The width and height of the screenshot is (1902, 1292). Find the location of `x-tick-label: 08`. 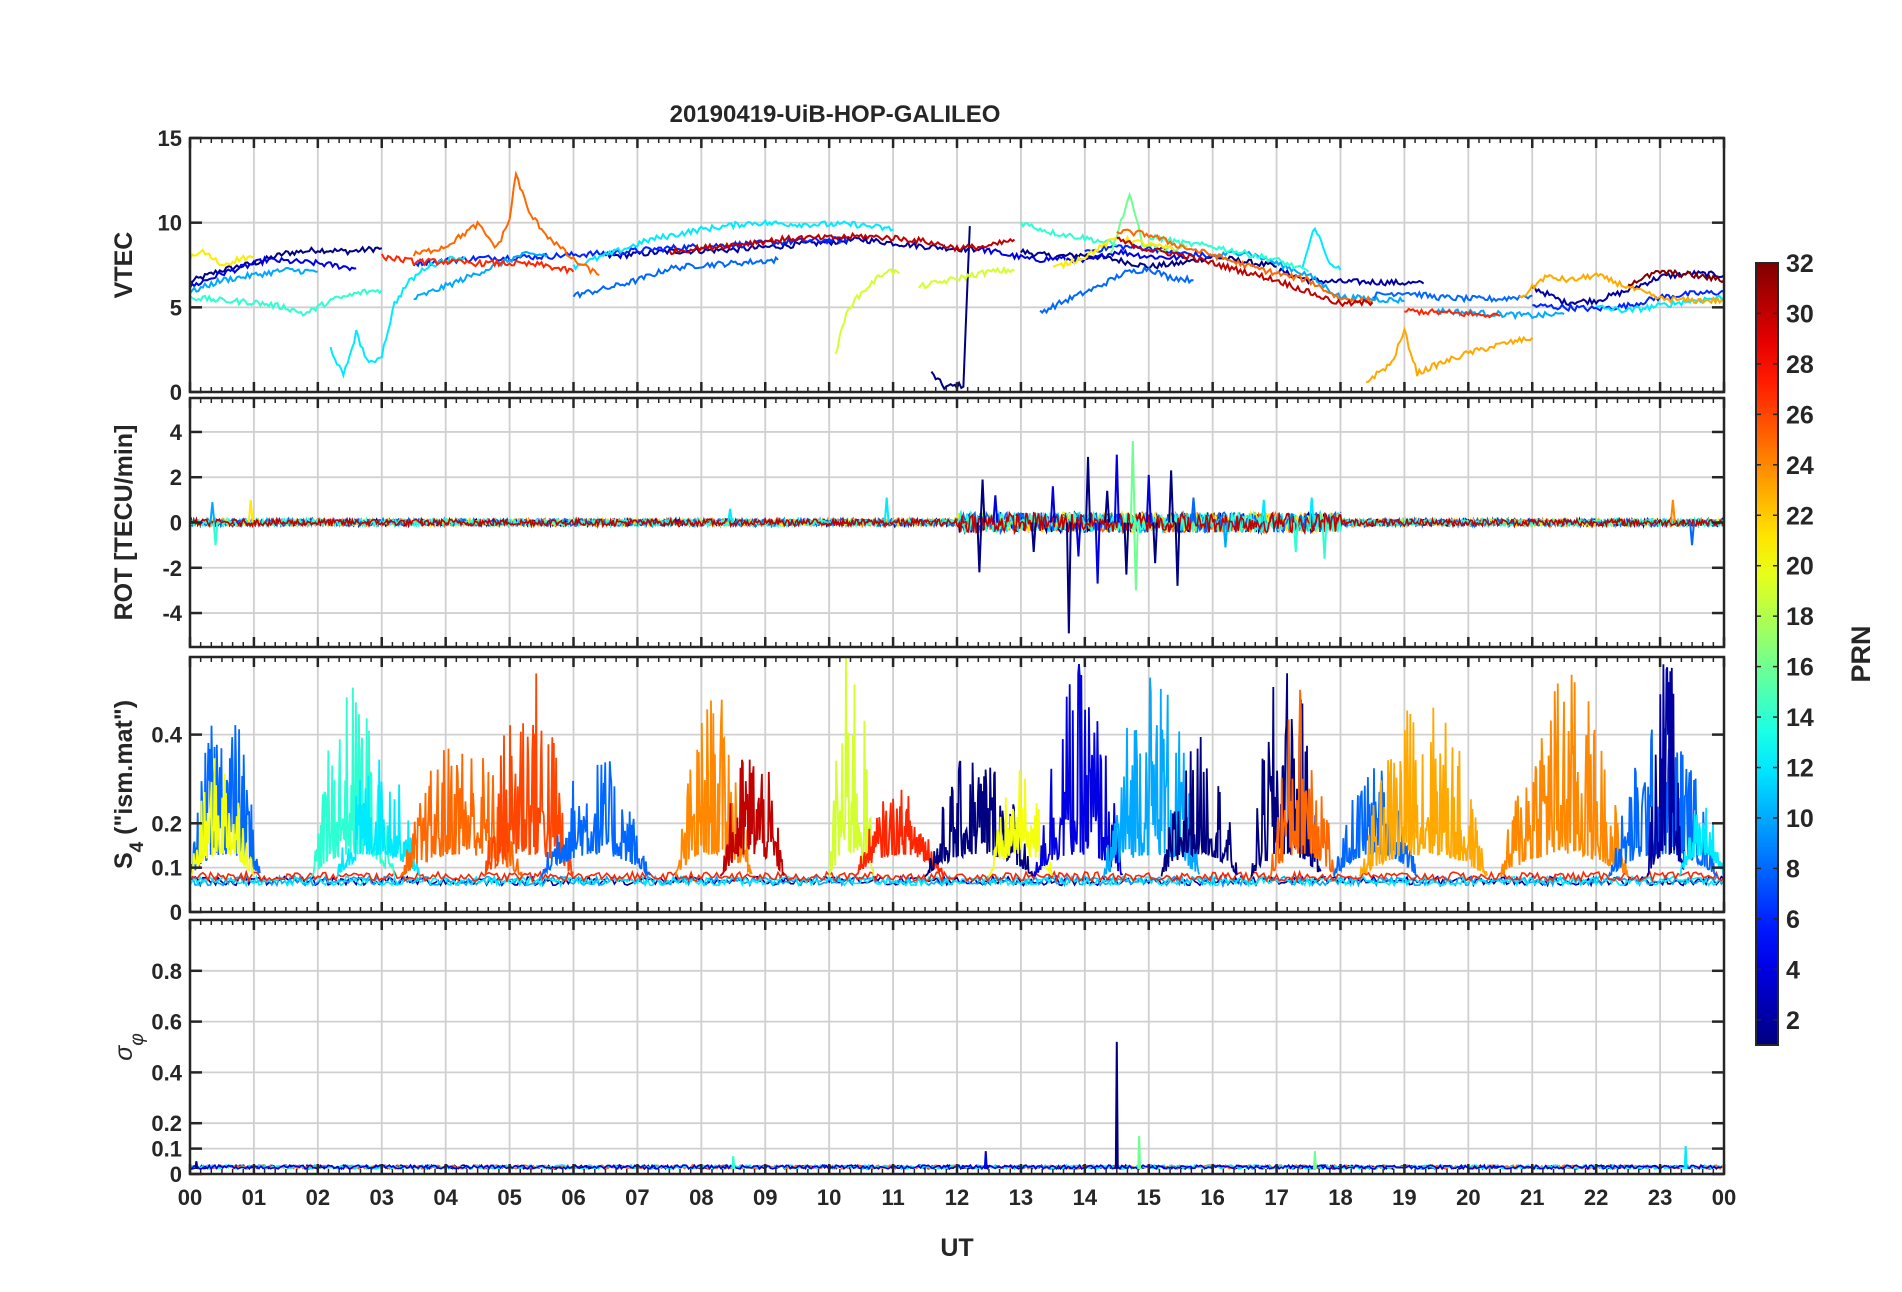

x-tick-label: 08 is located at coordinates (701, 1197).